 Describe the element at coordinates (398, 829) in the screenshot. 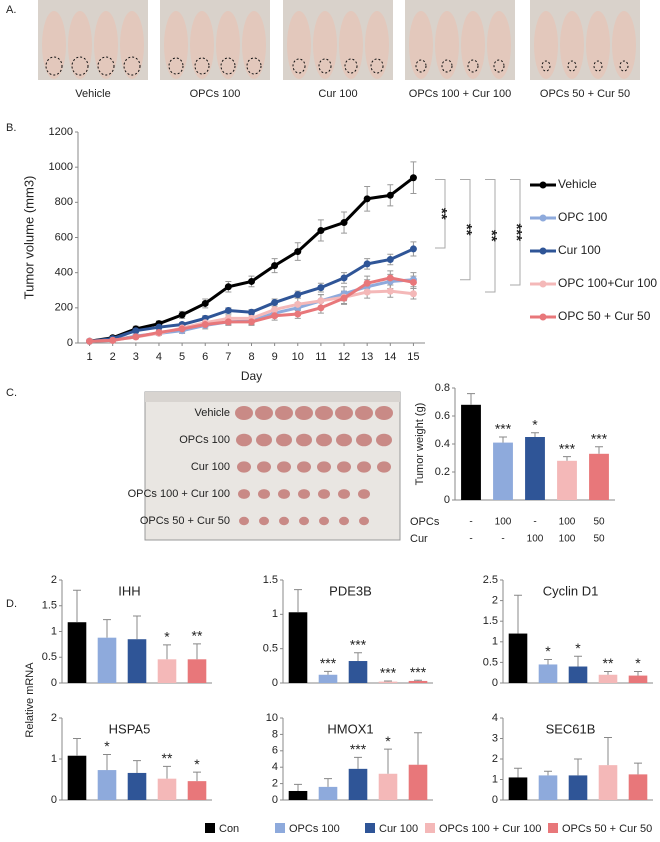

I see `legend-label: Cur 100` at that location.